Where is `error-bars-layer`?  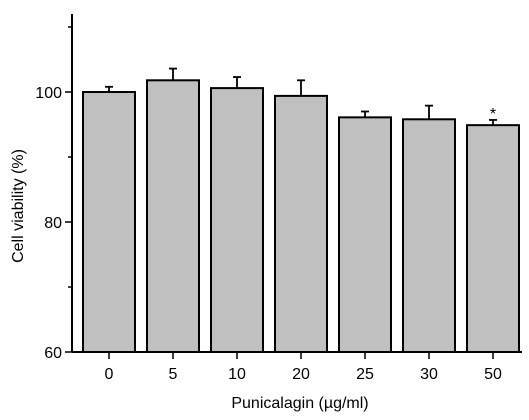
error-bars-layer is located at coordinates (301, 96).